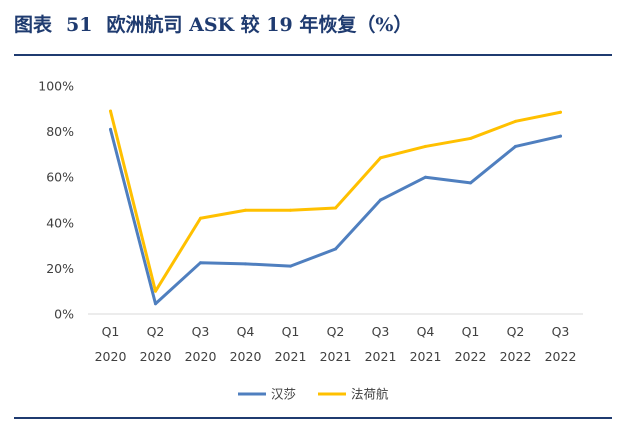 This screenshot has height=426, width=618. I want to click on y-tick-label: 100%, so click(56, 86).